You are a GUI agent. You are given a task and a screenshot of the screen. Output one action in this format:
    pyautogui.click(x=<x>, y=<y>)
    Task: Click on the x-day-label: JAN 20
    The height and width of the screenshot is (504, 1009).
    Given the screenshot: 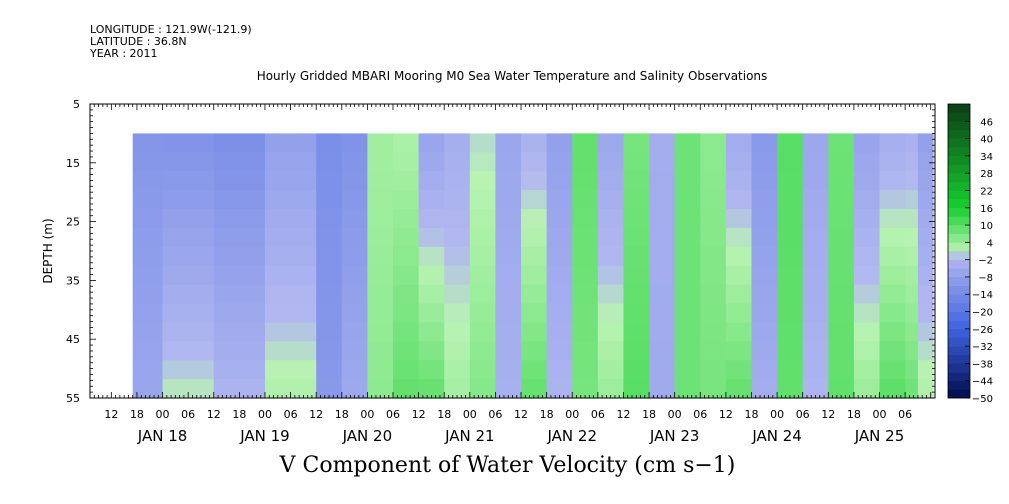 What is the action you would take?
    pyautogui.click(x=367, y=436)
    